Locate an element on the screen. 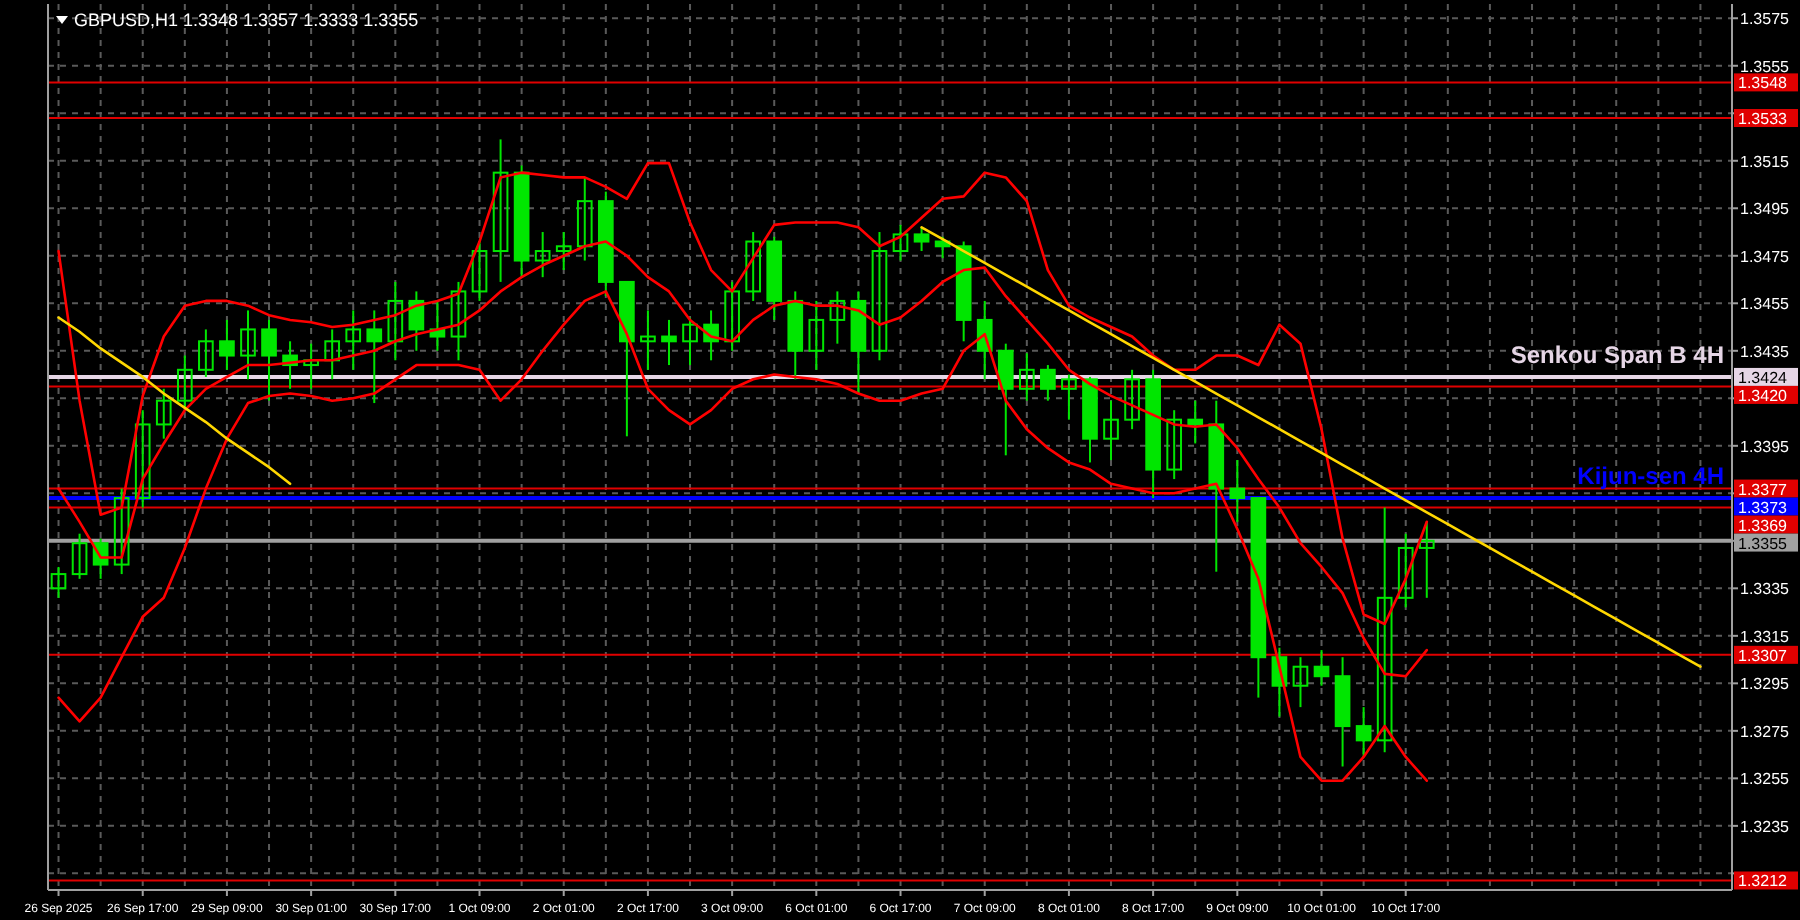  ref-line-label: 1.3212 is located at coordinates (1763, 881).